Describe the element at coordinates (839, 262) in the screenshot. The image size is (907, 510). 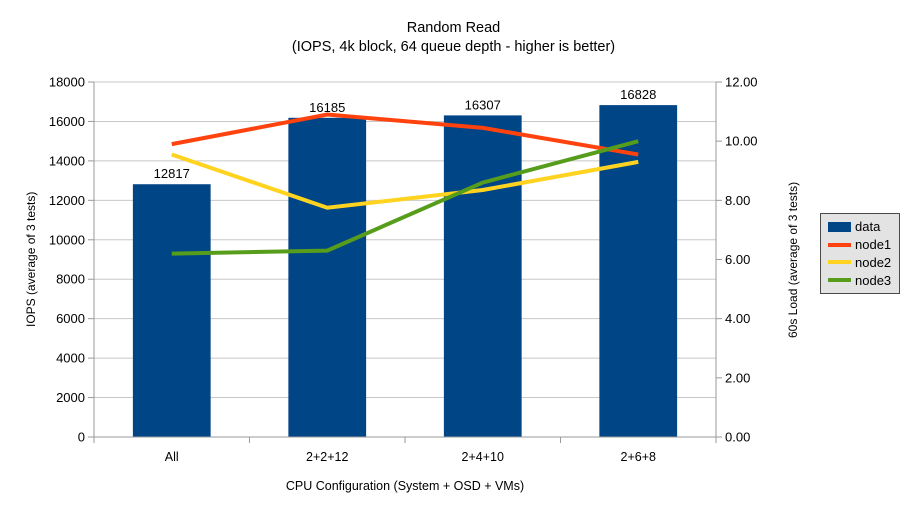
I see `legend-swatch-node2` at that location.